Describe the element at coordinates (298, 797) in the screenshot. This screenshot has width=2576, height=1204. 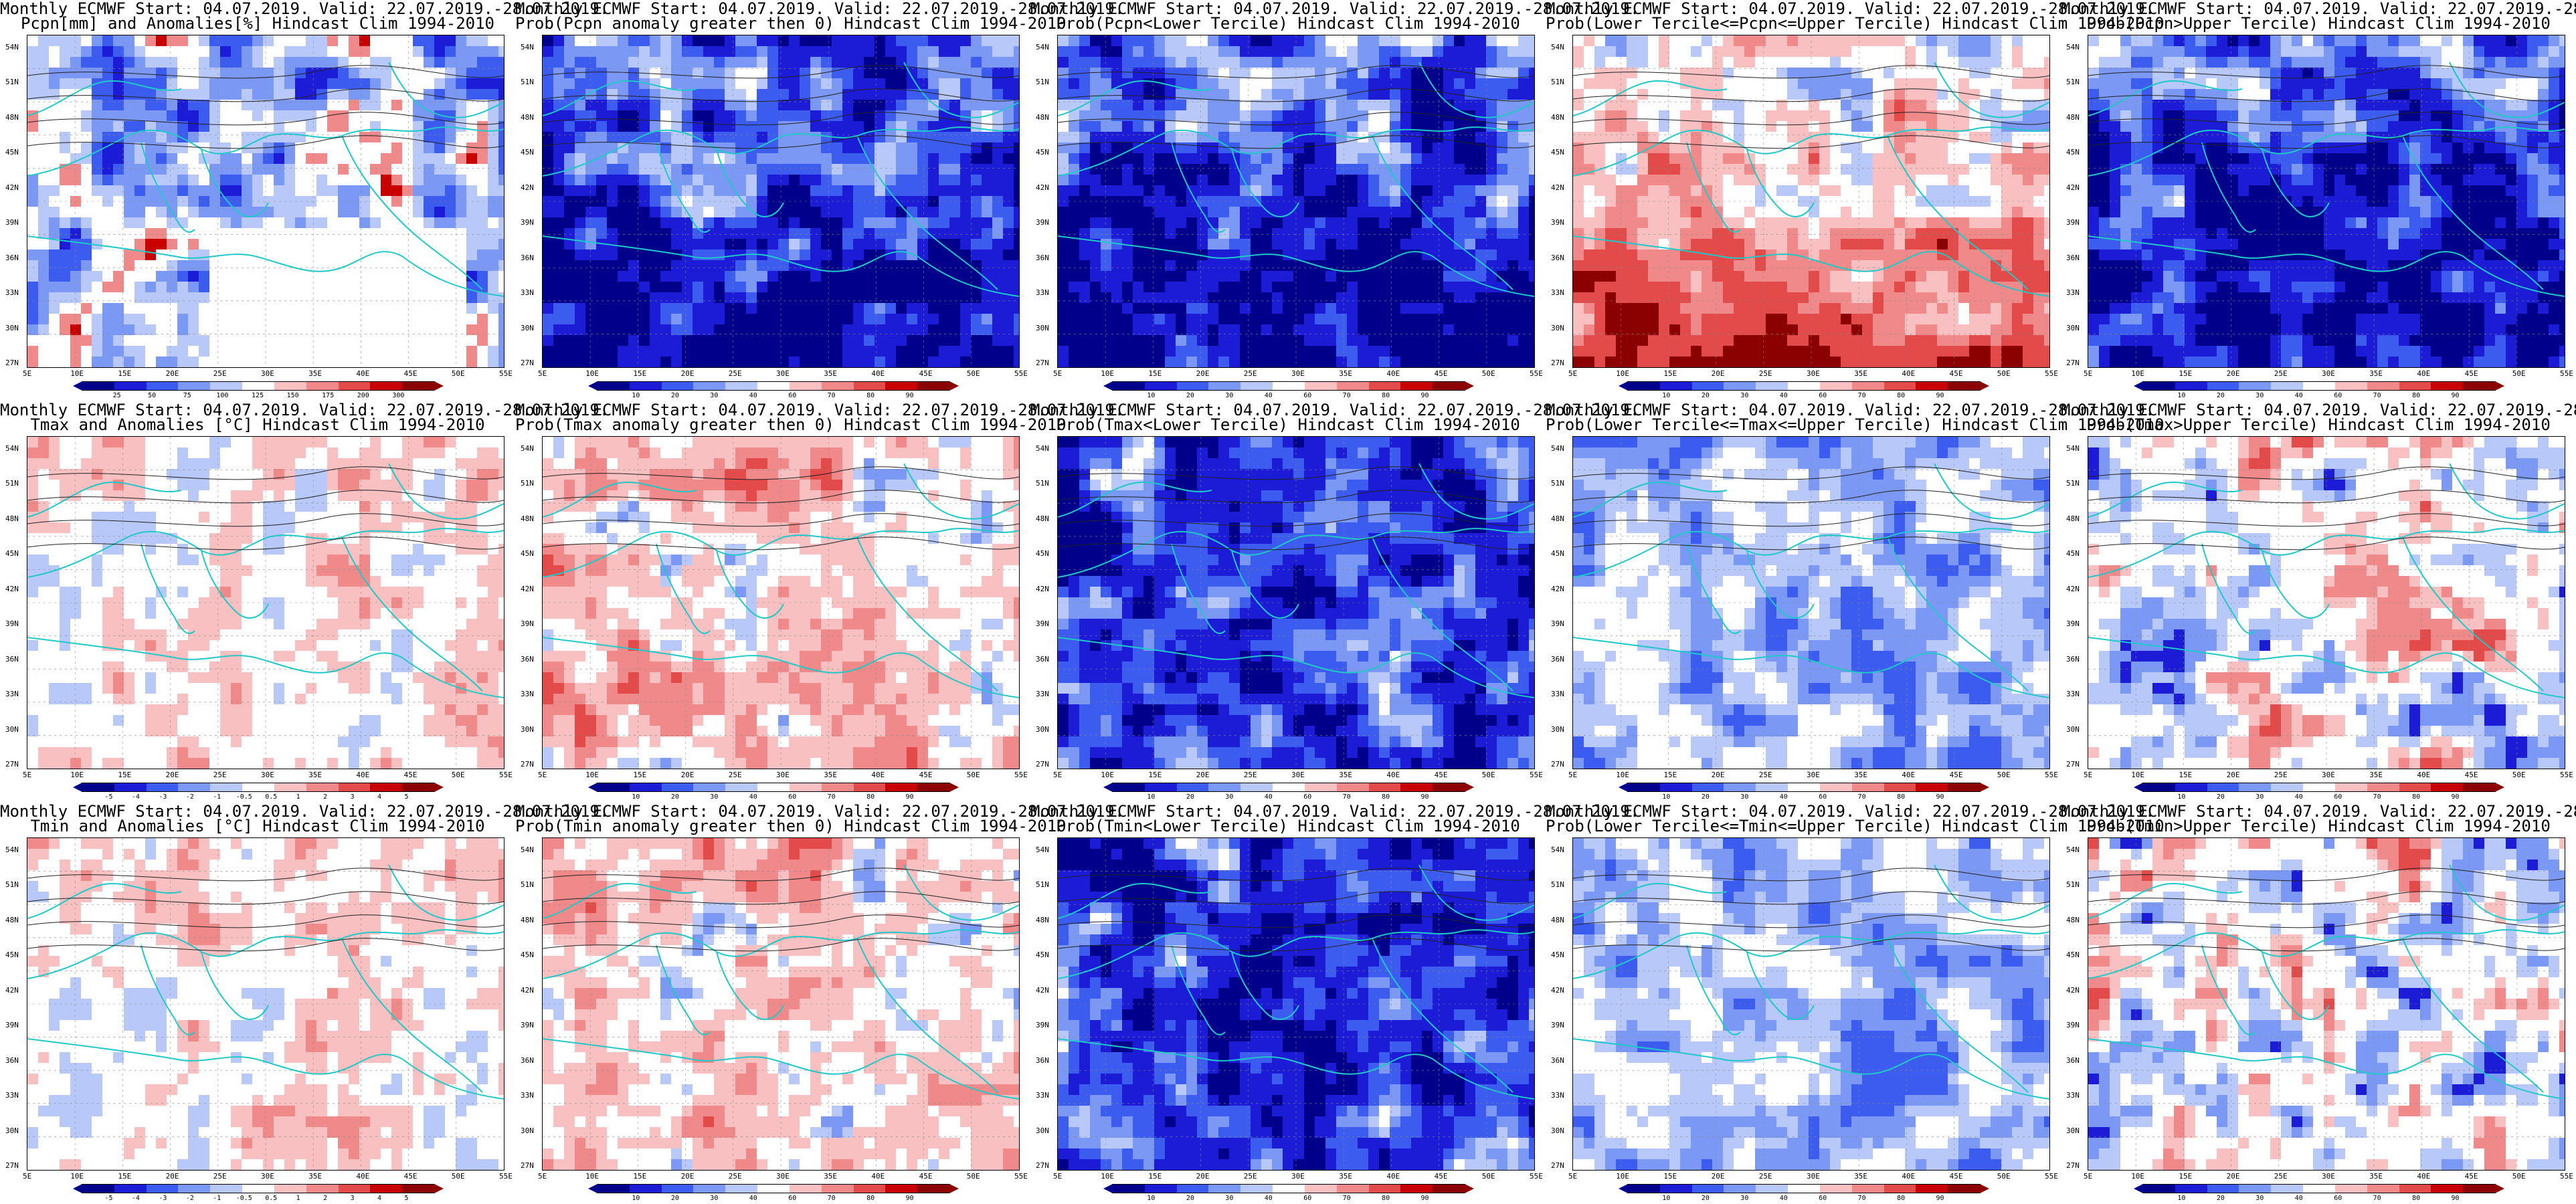
I see `colorbar-tick-label: 1` at that location.